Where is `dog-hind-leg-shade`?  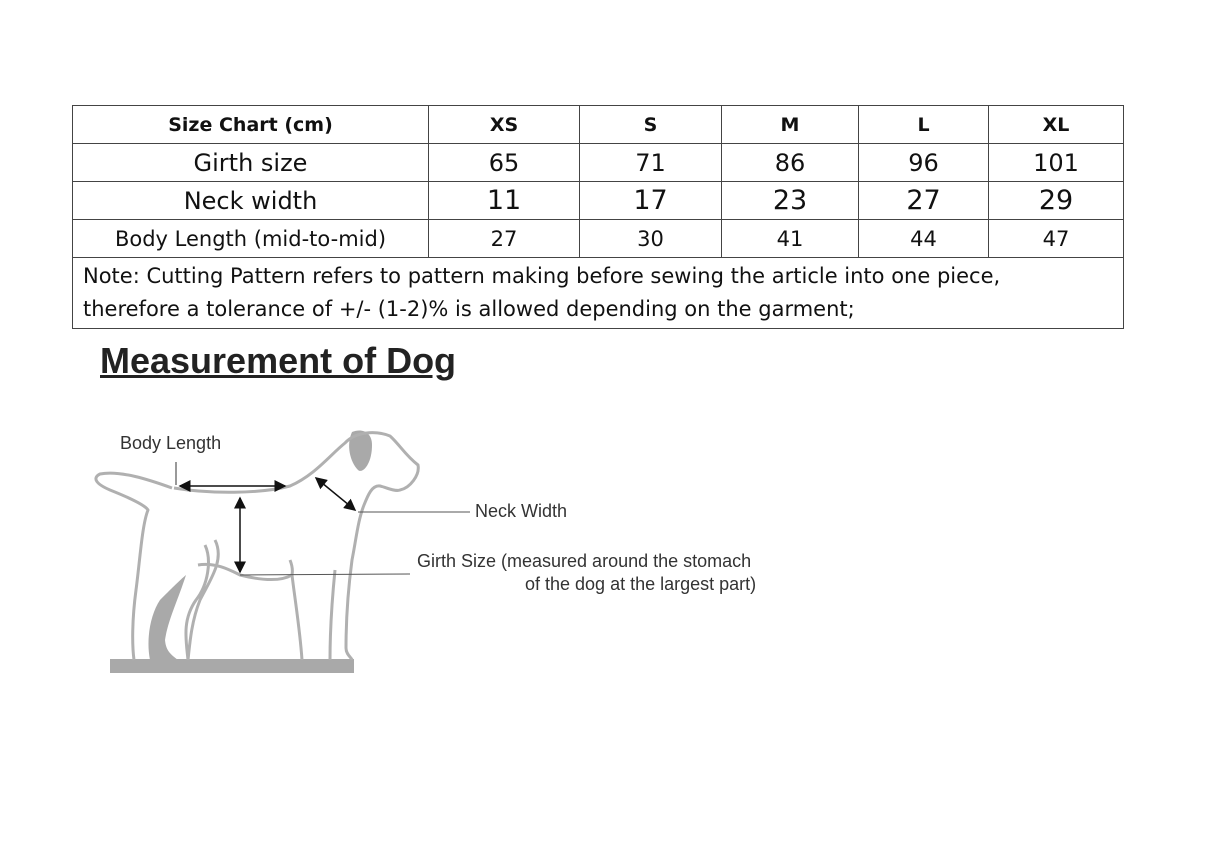
dog-hind-leg-shade is located at coordinates (167, 617).